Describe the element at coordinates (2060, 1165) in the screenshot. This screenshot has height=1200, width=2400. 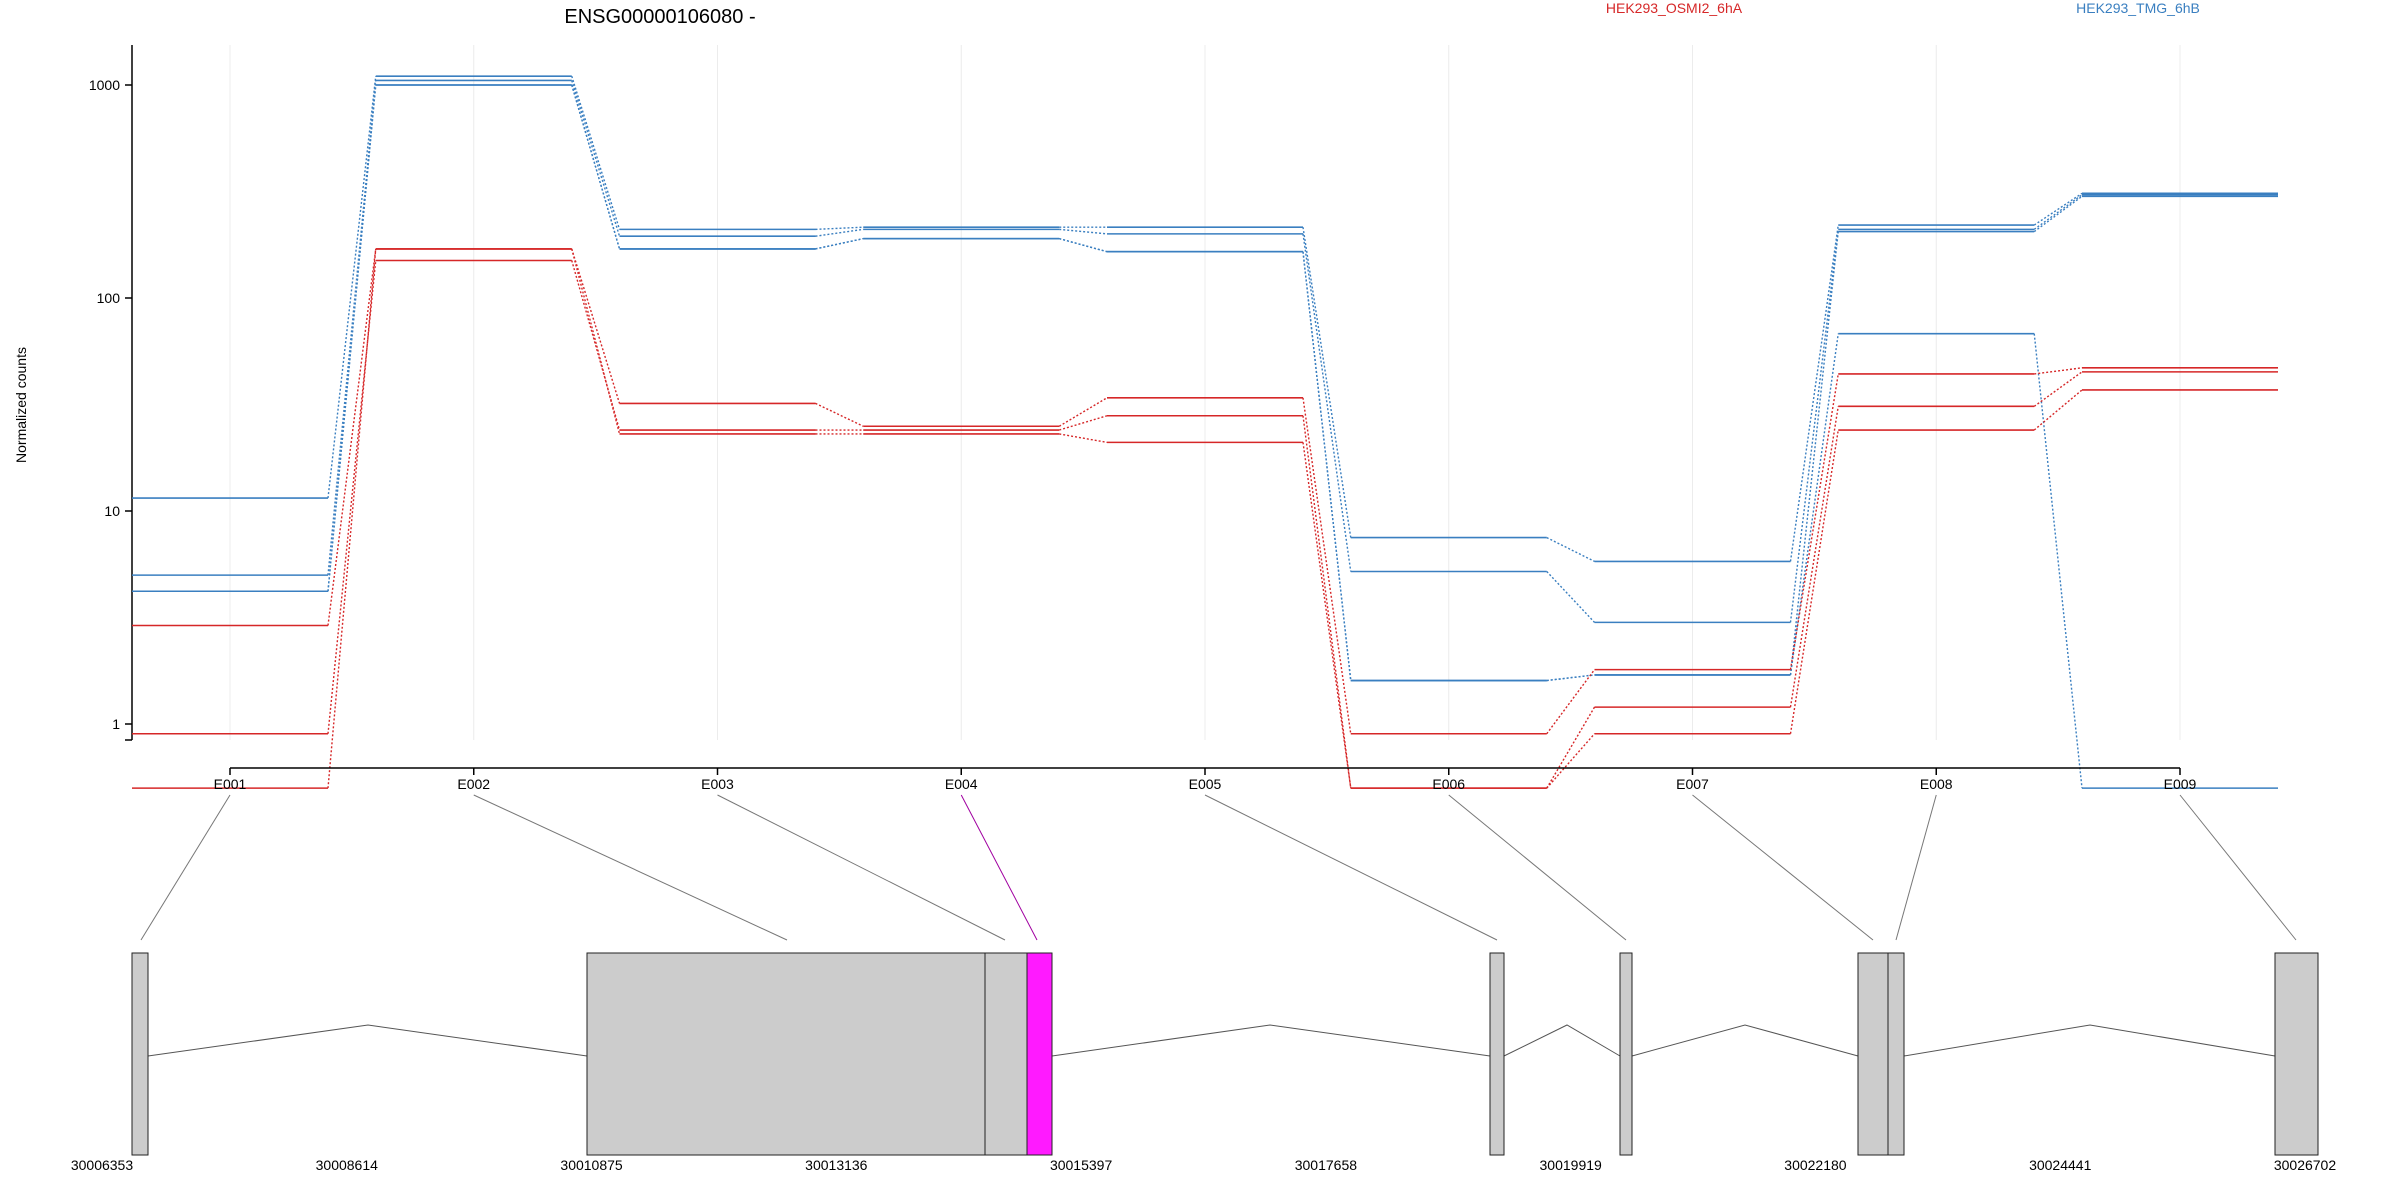
I see `coordinate-label-9: 30024441` at that location.